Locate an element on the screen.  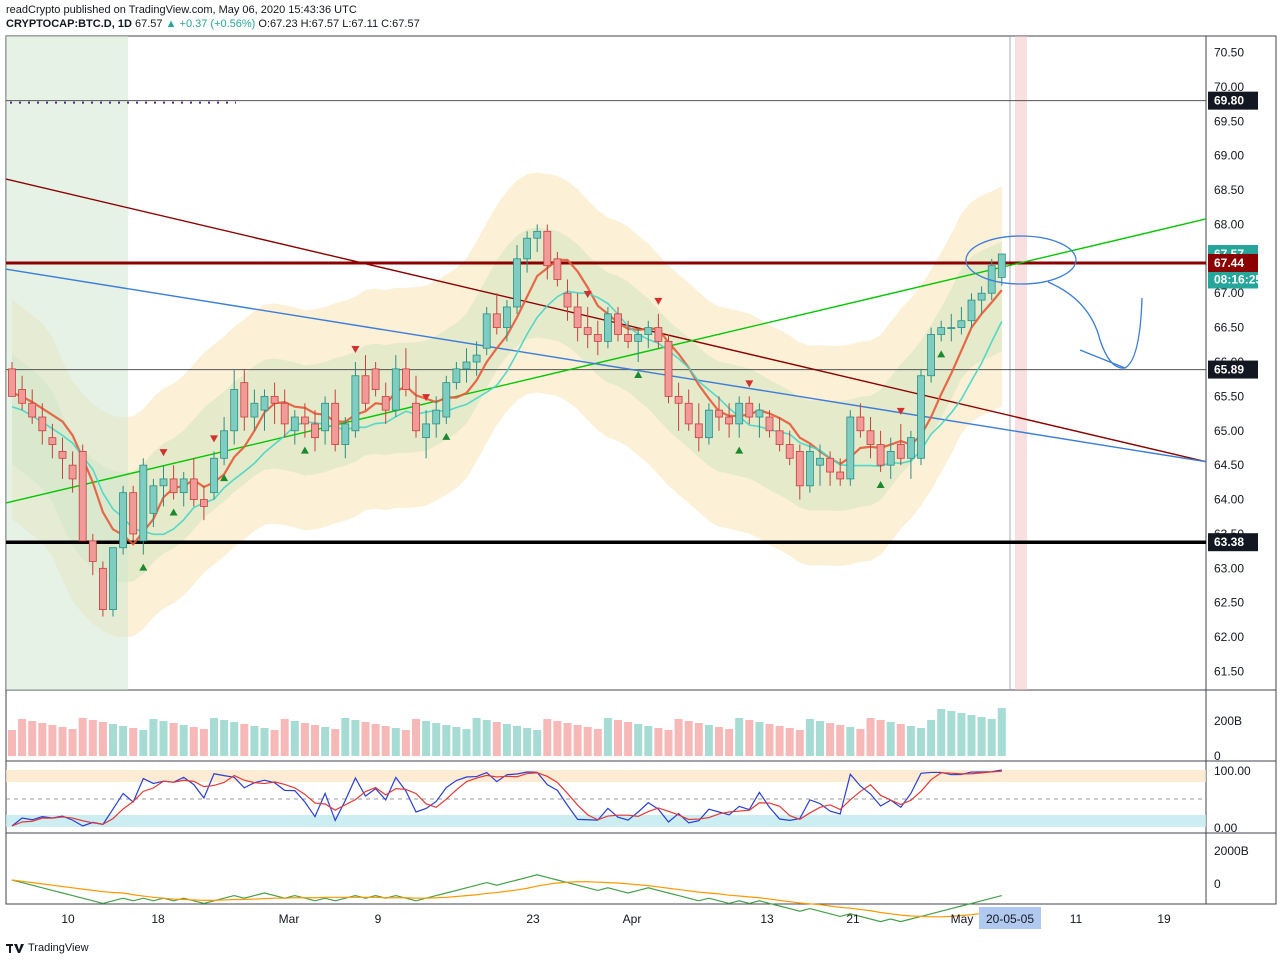
obv-tick-label: 2000B is located at coordinates (1231, 851).